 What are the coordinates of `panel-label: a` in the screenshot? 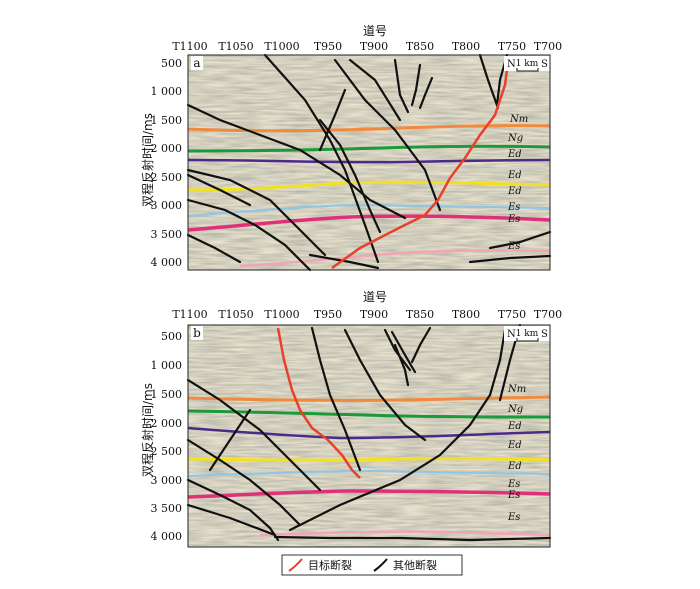 It's located at (196, 63).